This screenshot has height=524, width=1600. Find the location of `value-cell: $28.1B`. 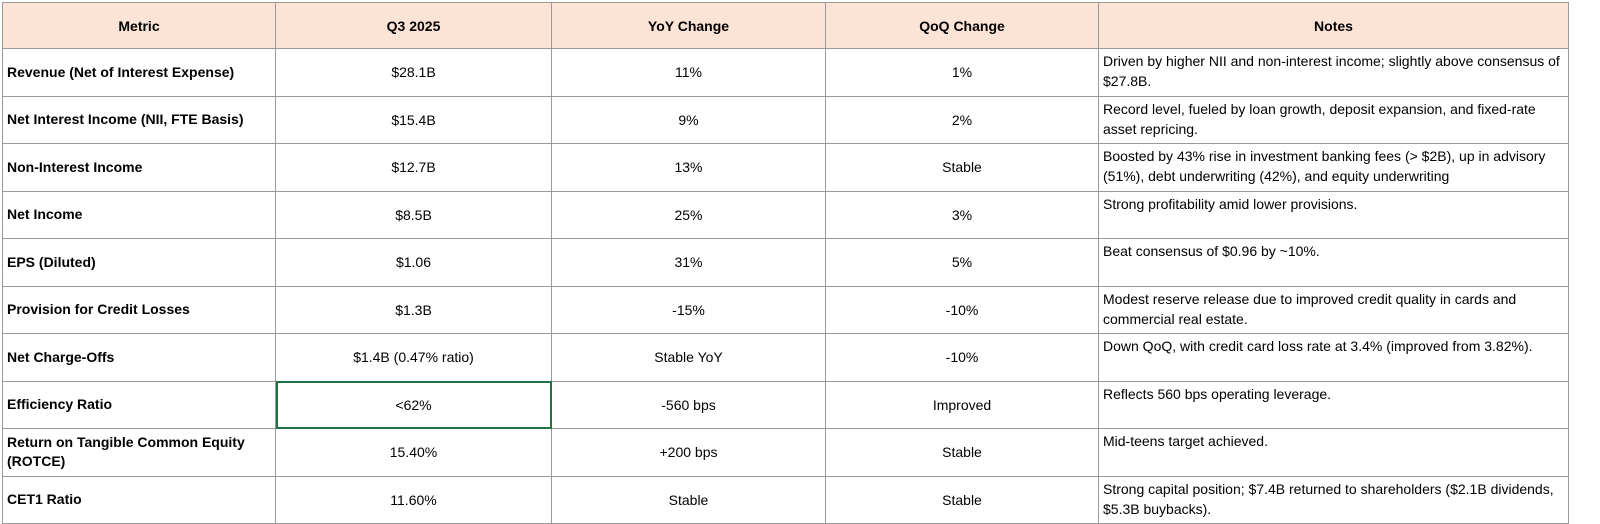

value-cell: $28.1B is located at coordinates (413, 72).